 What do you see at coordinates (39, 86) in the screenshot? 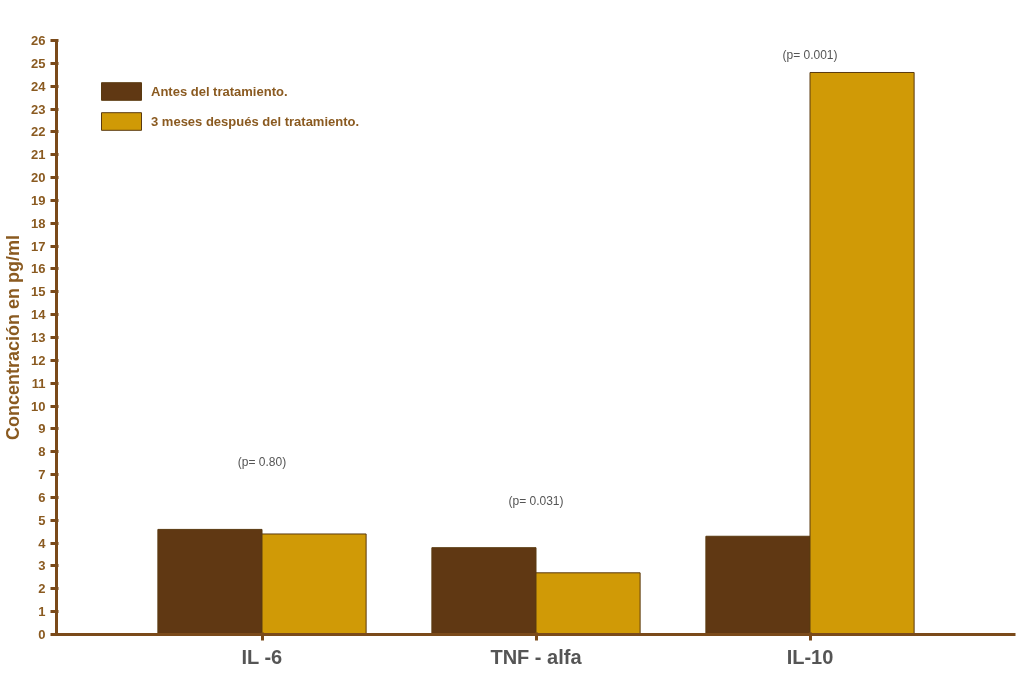
I see `y-tick-label: 24` at bounding box center [39, 86].